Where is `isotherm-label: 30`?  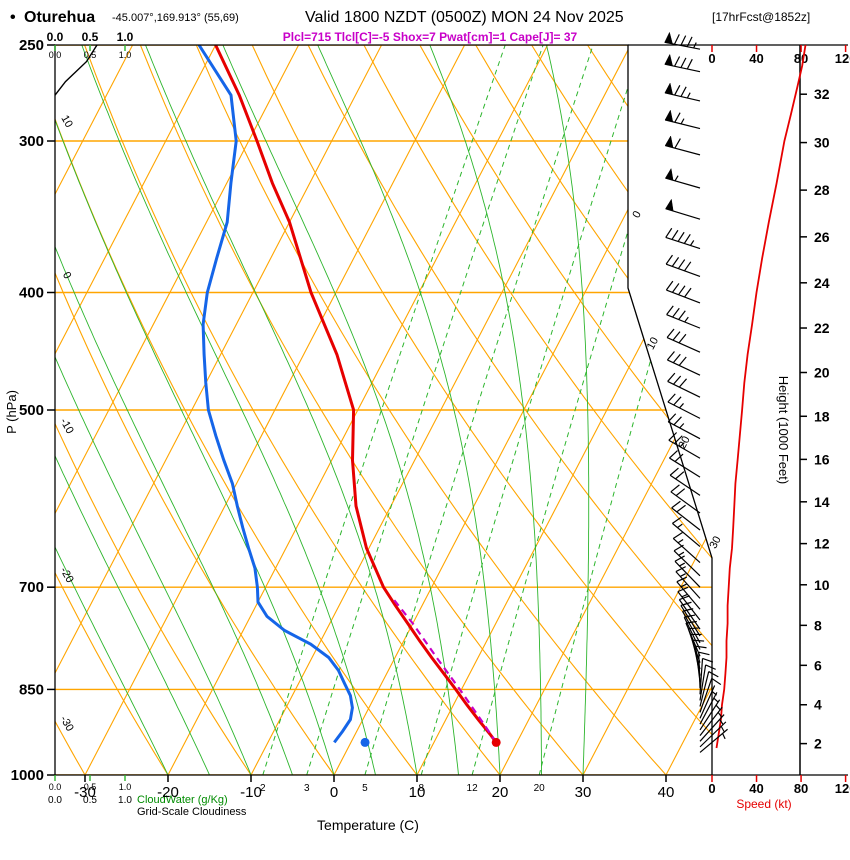 isotherm-label: 30 is located at coordinates (715, 542).